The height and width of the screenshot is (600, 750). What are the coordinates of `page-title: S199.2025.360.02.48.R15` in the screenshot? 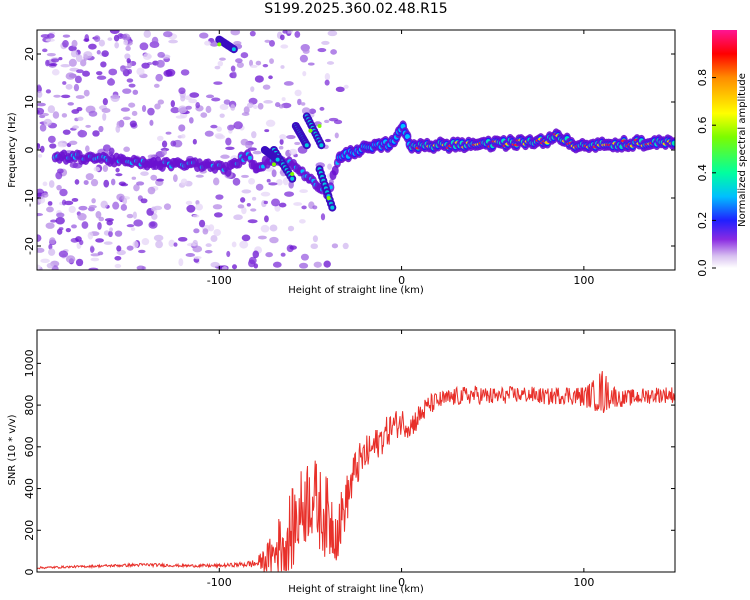 It's located at (356, 9).